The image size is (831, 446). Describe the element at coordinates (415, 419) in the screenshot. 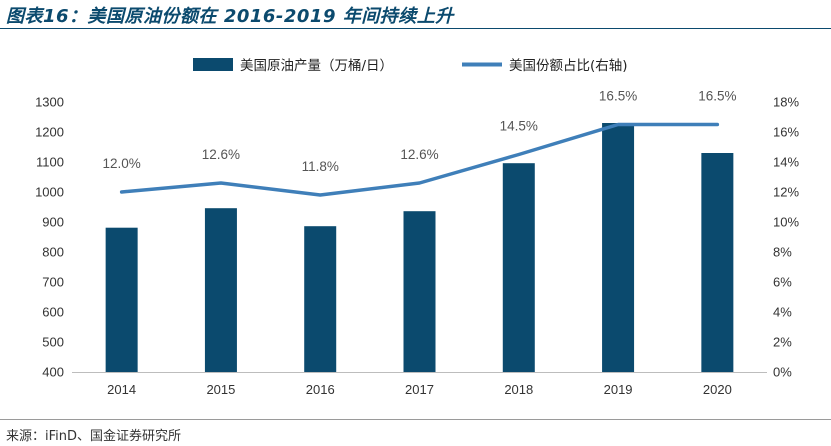

I see `footer-divider` at that location.